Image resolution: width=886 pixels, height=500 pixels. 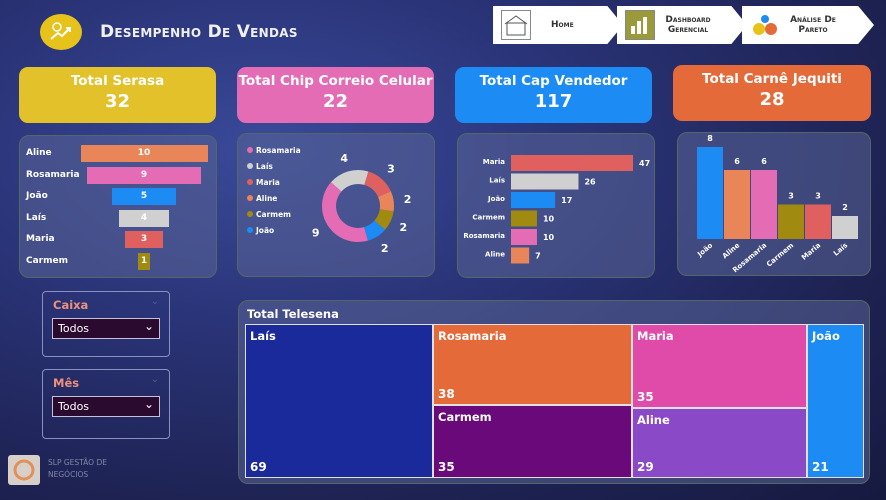 What do you see at coordinates (118, 206) in the screenshot?
I see `funnel-chart-panel: Aline 10 Rosamaria 9 João 5 Laís 4 Maria 3 Carmem 1` at bounding box center [118, 206].